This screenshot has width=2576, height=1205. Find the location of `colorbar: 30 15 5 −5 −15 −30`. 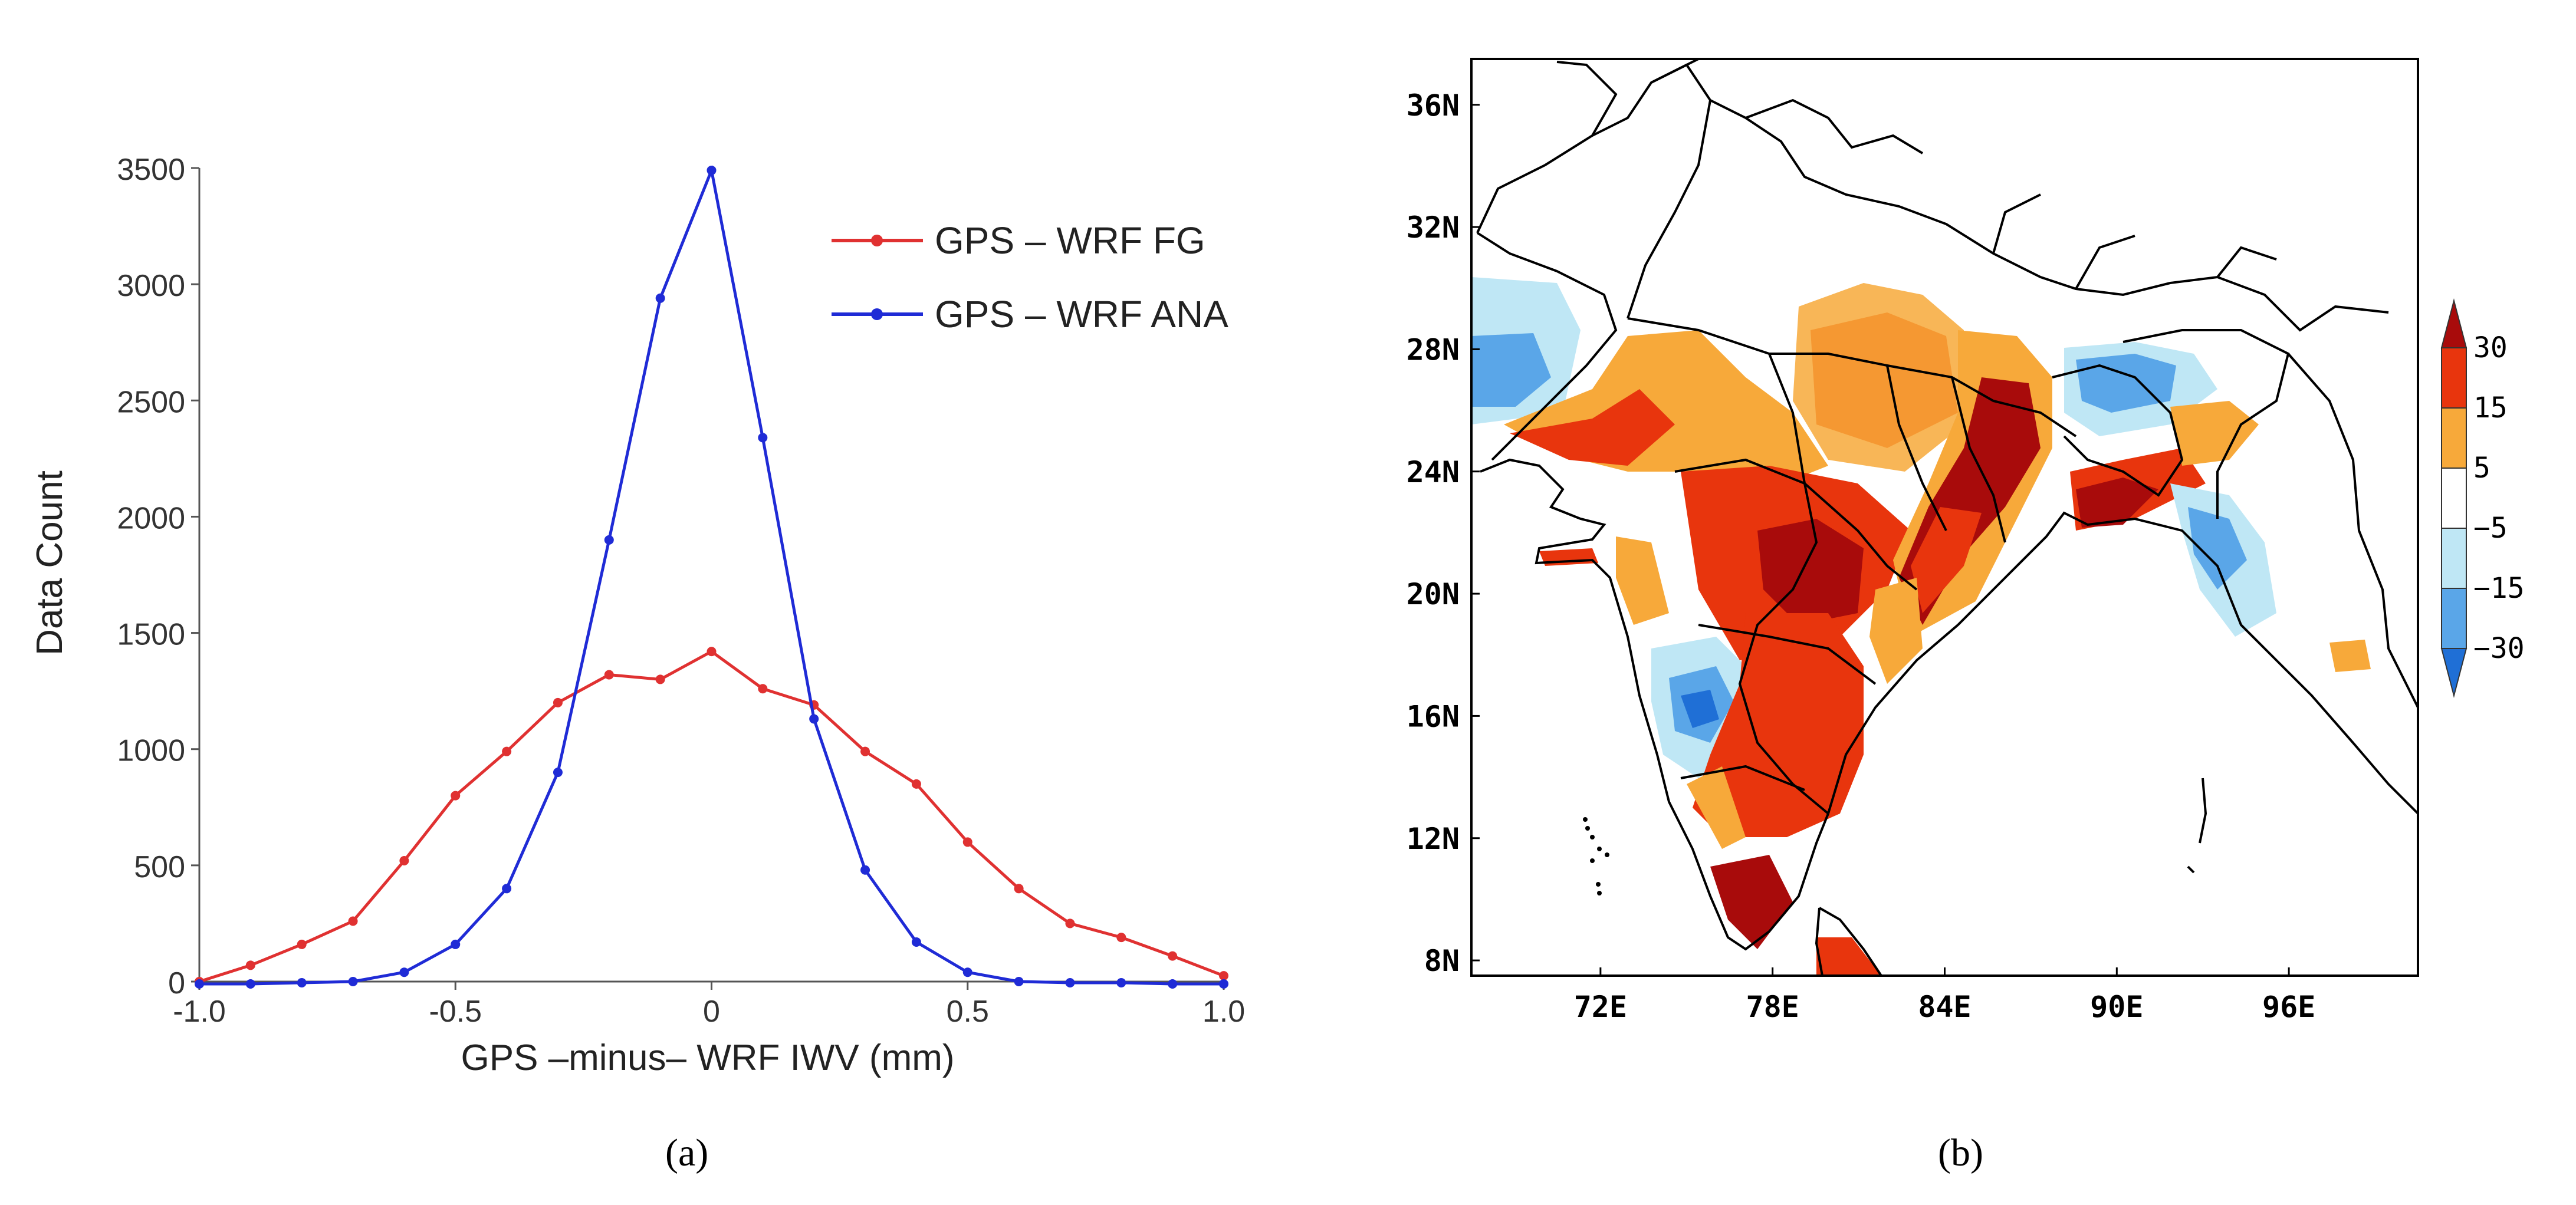

colorbar: 30 15 5 −5 −15 −30 is located at coordinates (2482, 498).